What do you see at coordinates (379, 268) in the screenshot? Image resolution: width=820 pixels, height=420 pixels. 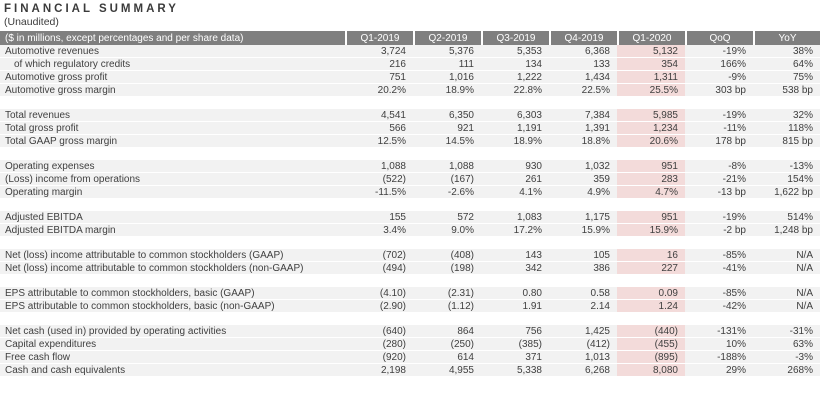 I see `cell-Q1-2019: (494)` at bounding box center [379, 268].